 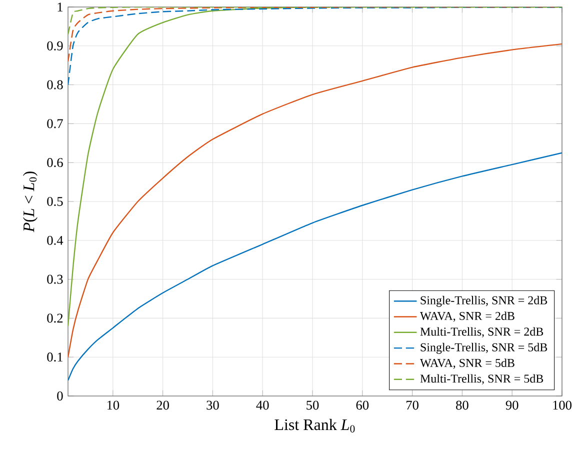 I want to click on legend-label: Multi-Trellis, SNR = 2dB, so click(x=482, y=332).